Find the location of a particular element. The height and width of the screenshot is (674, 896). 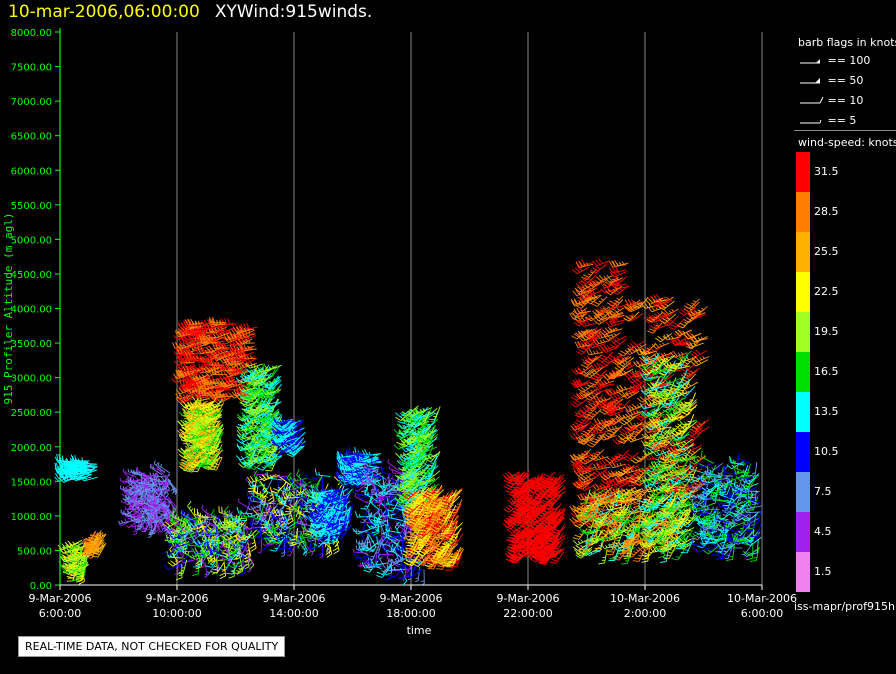

flag-50-label: == 50 is located at coordinates (845, 80).